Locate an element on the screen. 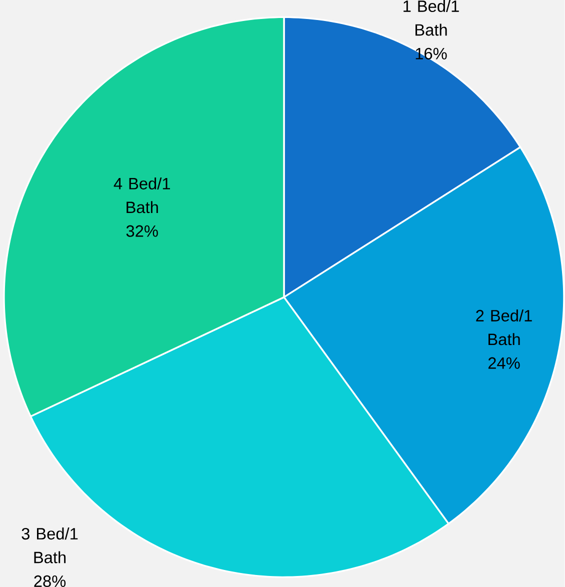 This screenshot has height=587, width=565. data-label: 32% is located at coordinates (142, 231).